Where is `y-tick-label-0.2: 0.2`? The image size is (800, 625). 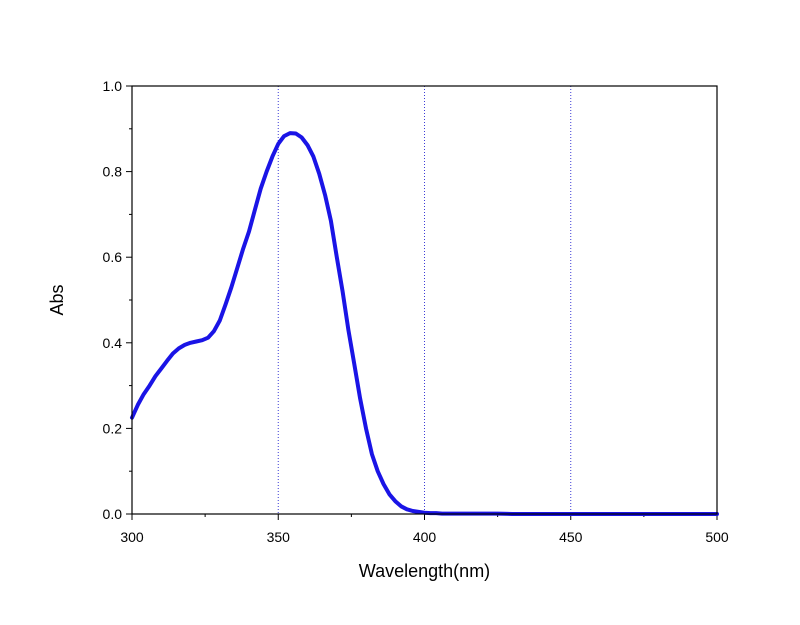 y-tick-label-0.2: 0.2 is located at coordinates (113, 428).